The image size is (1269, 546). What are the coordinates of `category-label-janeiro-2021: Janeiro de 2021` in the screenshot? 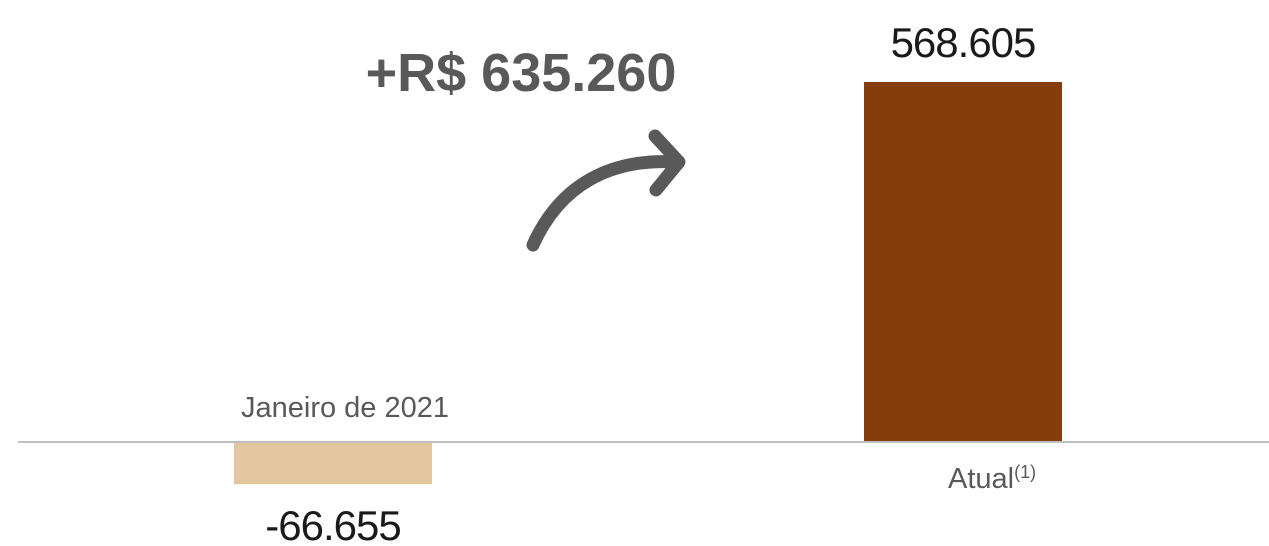 It's located at (345, 408).